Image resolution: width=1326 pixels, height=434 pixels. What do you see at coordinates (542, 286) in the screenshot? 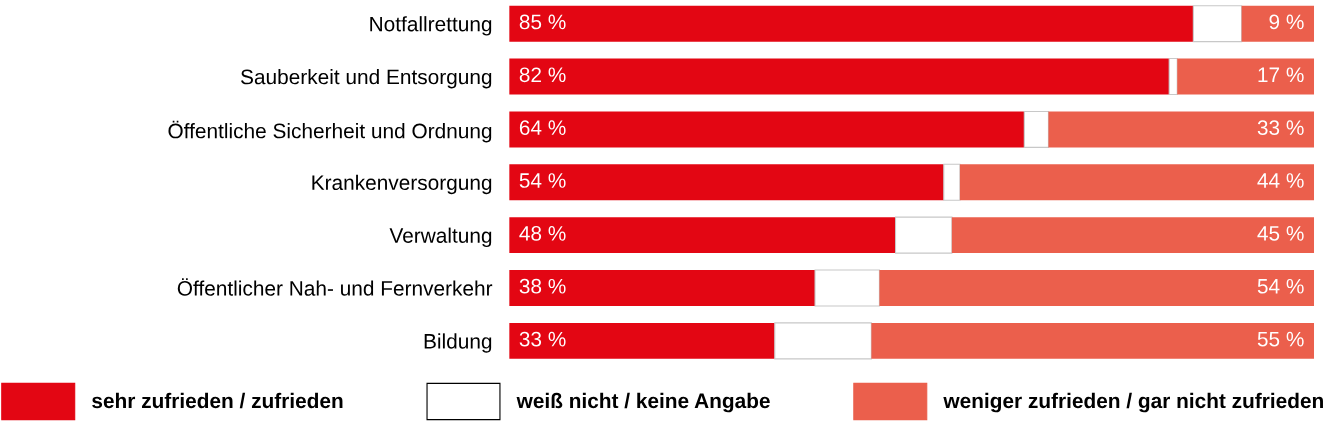
I see `data-label: 38 %` at bounding box center [542, 286].